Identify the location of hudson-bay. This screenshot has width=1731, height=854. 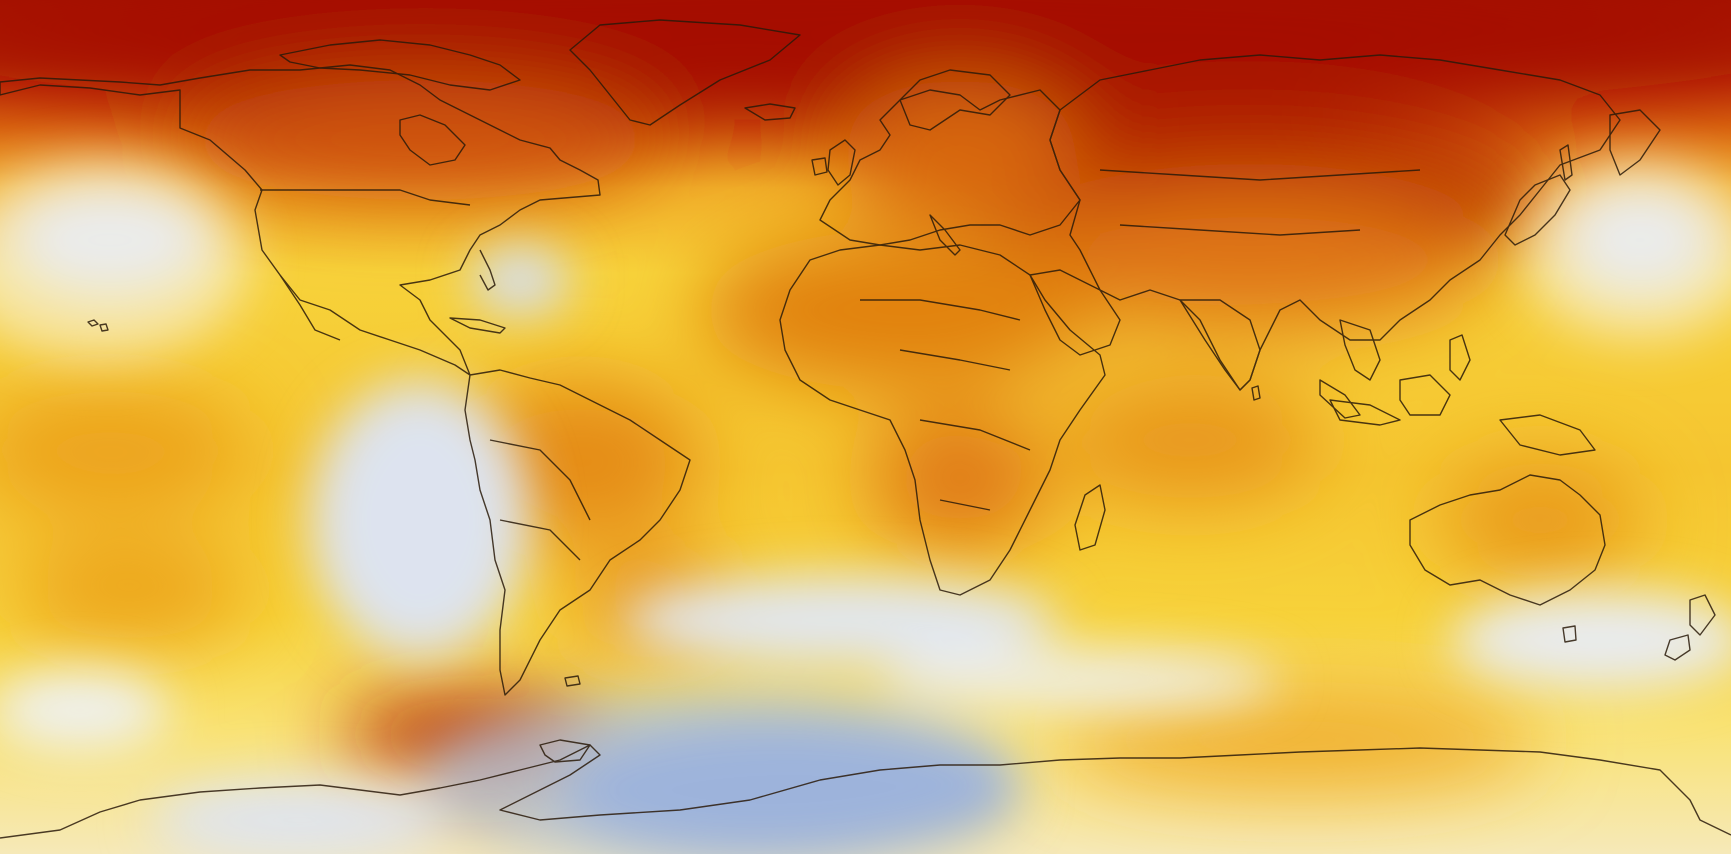
(432, 140).